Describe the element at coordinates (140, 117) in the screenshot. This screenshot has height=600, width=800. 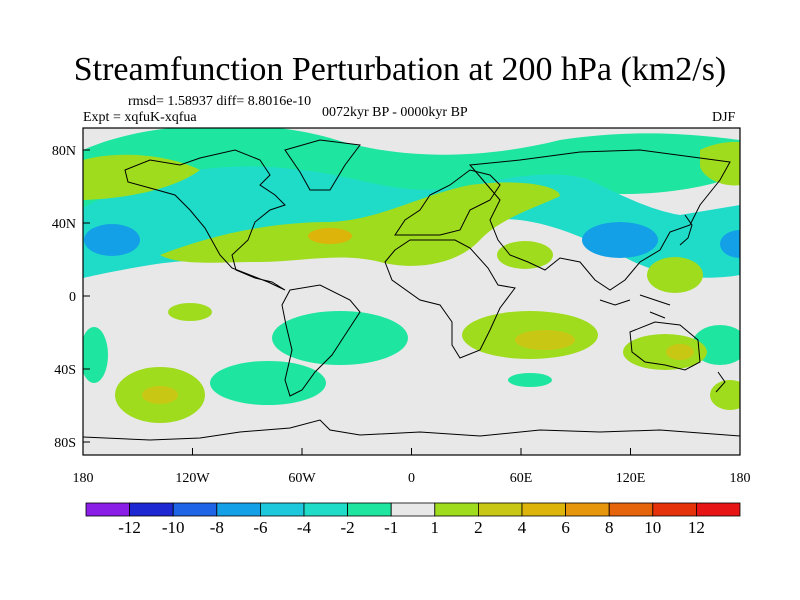
I see `experiment-label: Expt = xqfuK-xqfua` at that location.